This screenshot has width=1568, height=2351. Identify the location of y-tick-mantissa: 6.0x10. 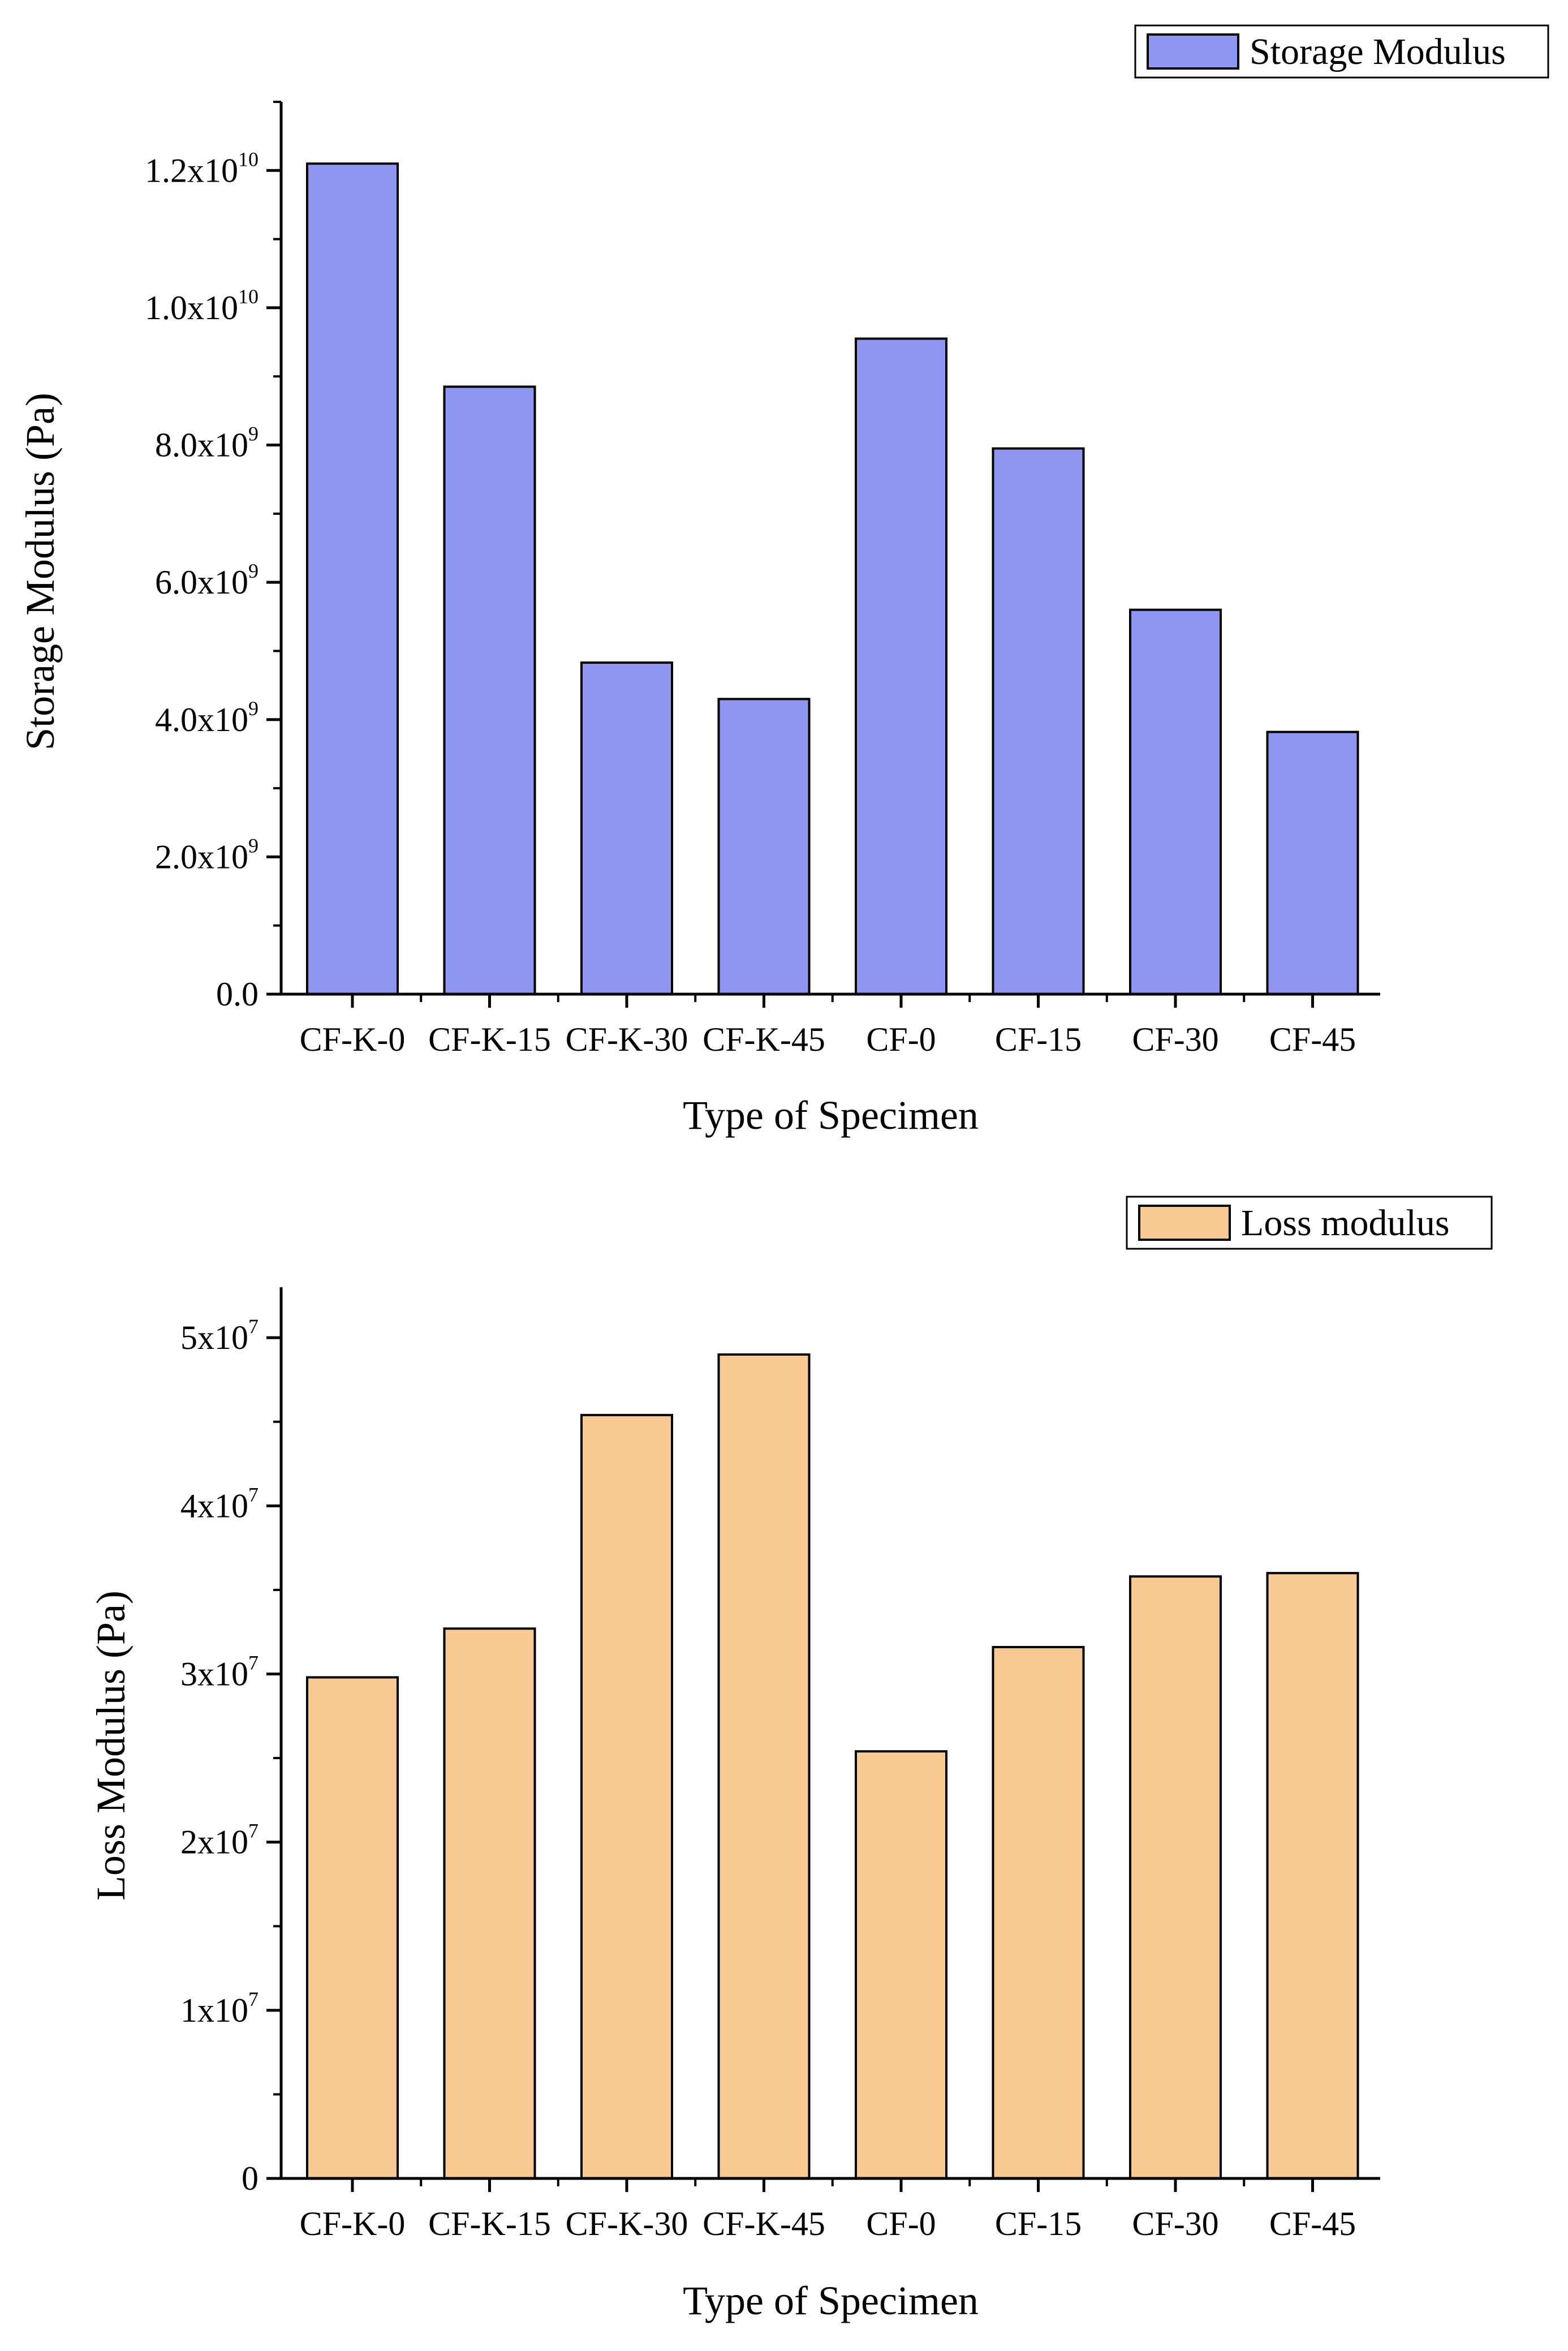
(201, 583).